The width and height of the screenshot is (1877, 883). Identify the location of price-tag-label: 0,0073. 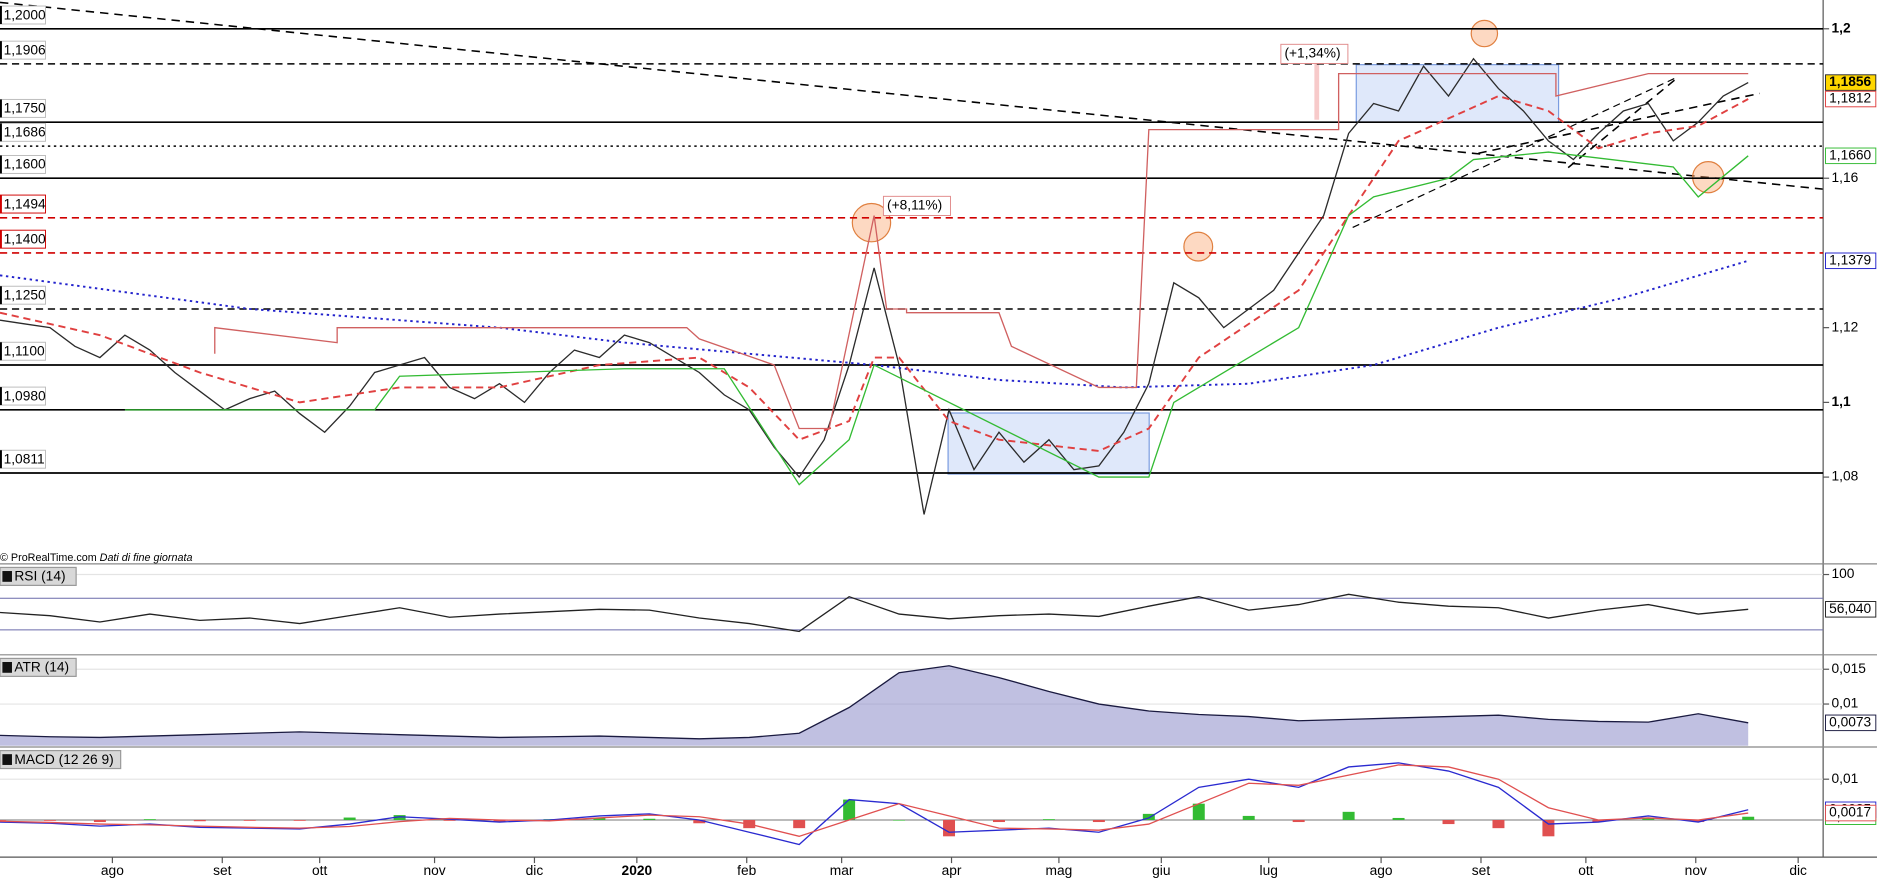
(1850, 721).